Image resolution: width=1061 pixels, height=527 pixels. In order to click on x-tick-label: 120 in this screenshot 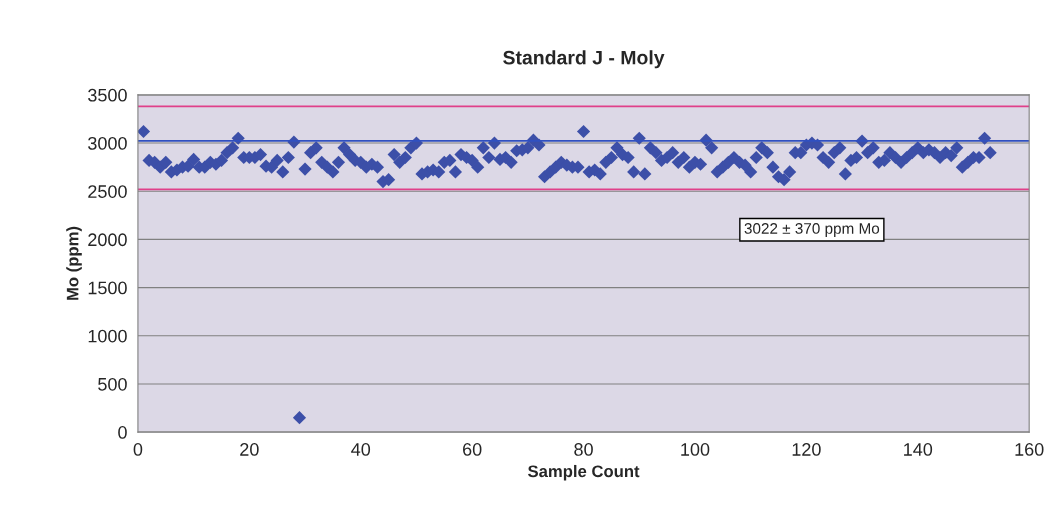, I will do `click(806, 449)`.